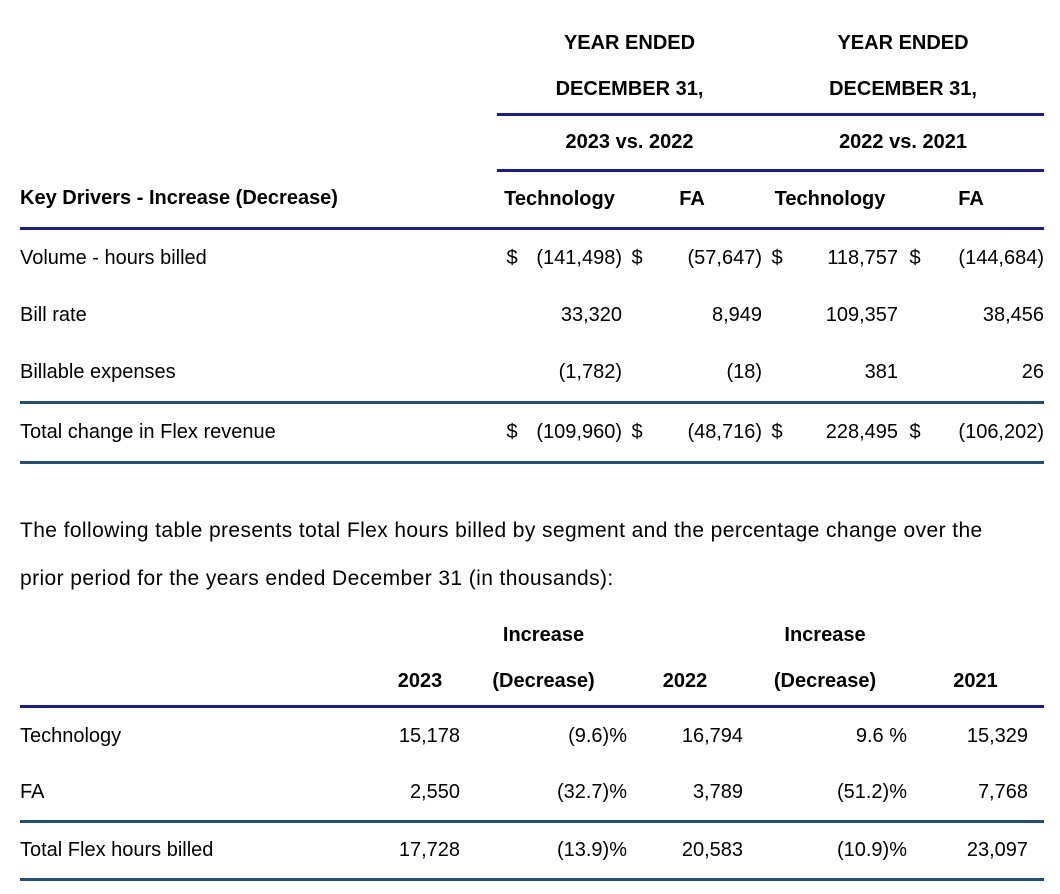 This screenshot has height=894, width=1060. I want to click on percent-cell: (13.9)%, so click(543, 851).